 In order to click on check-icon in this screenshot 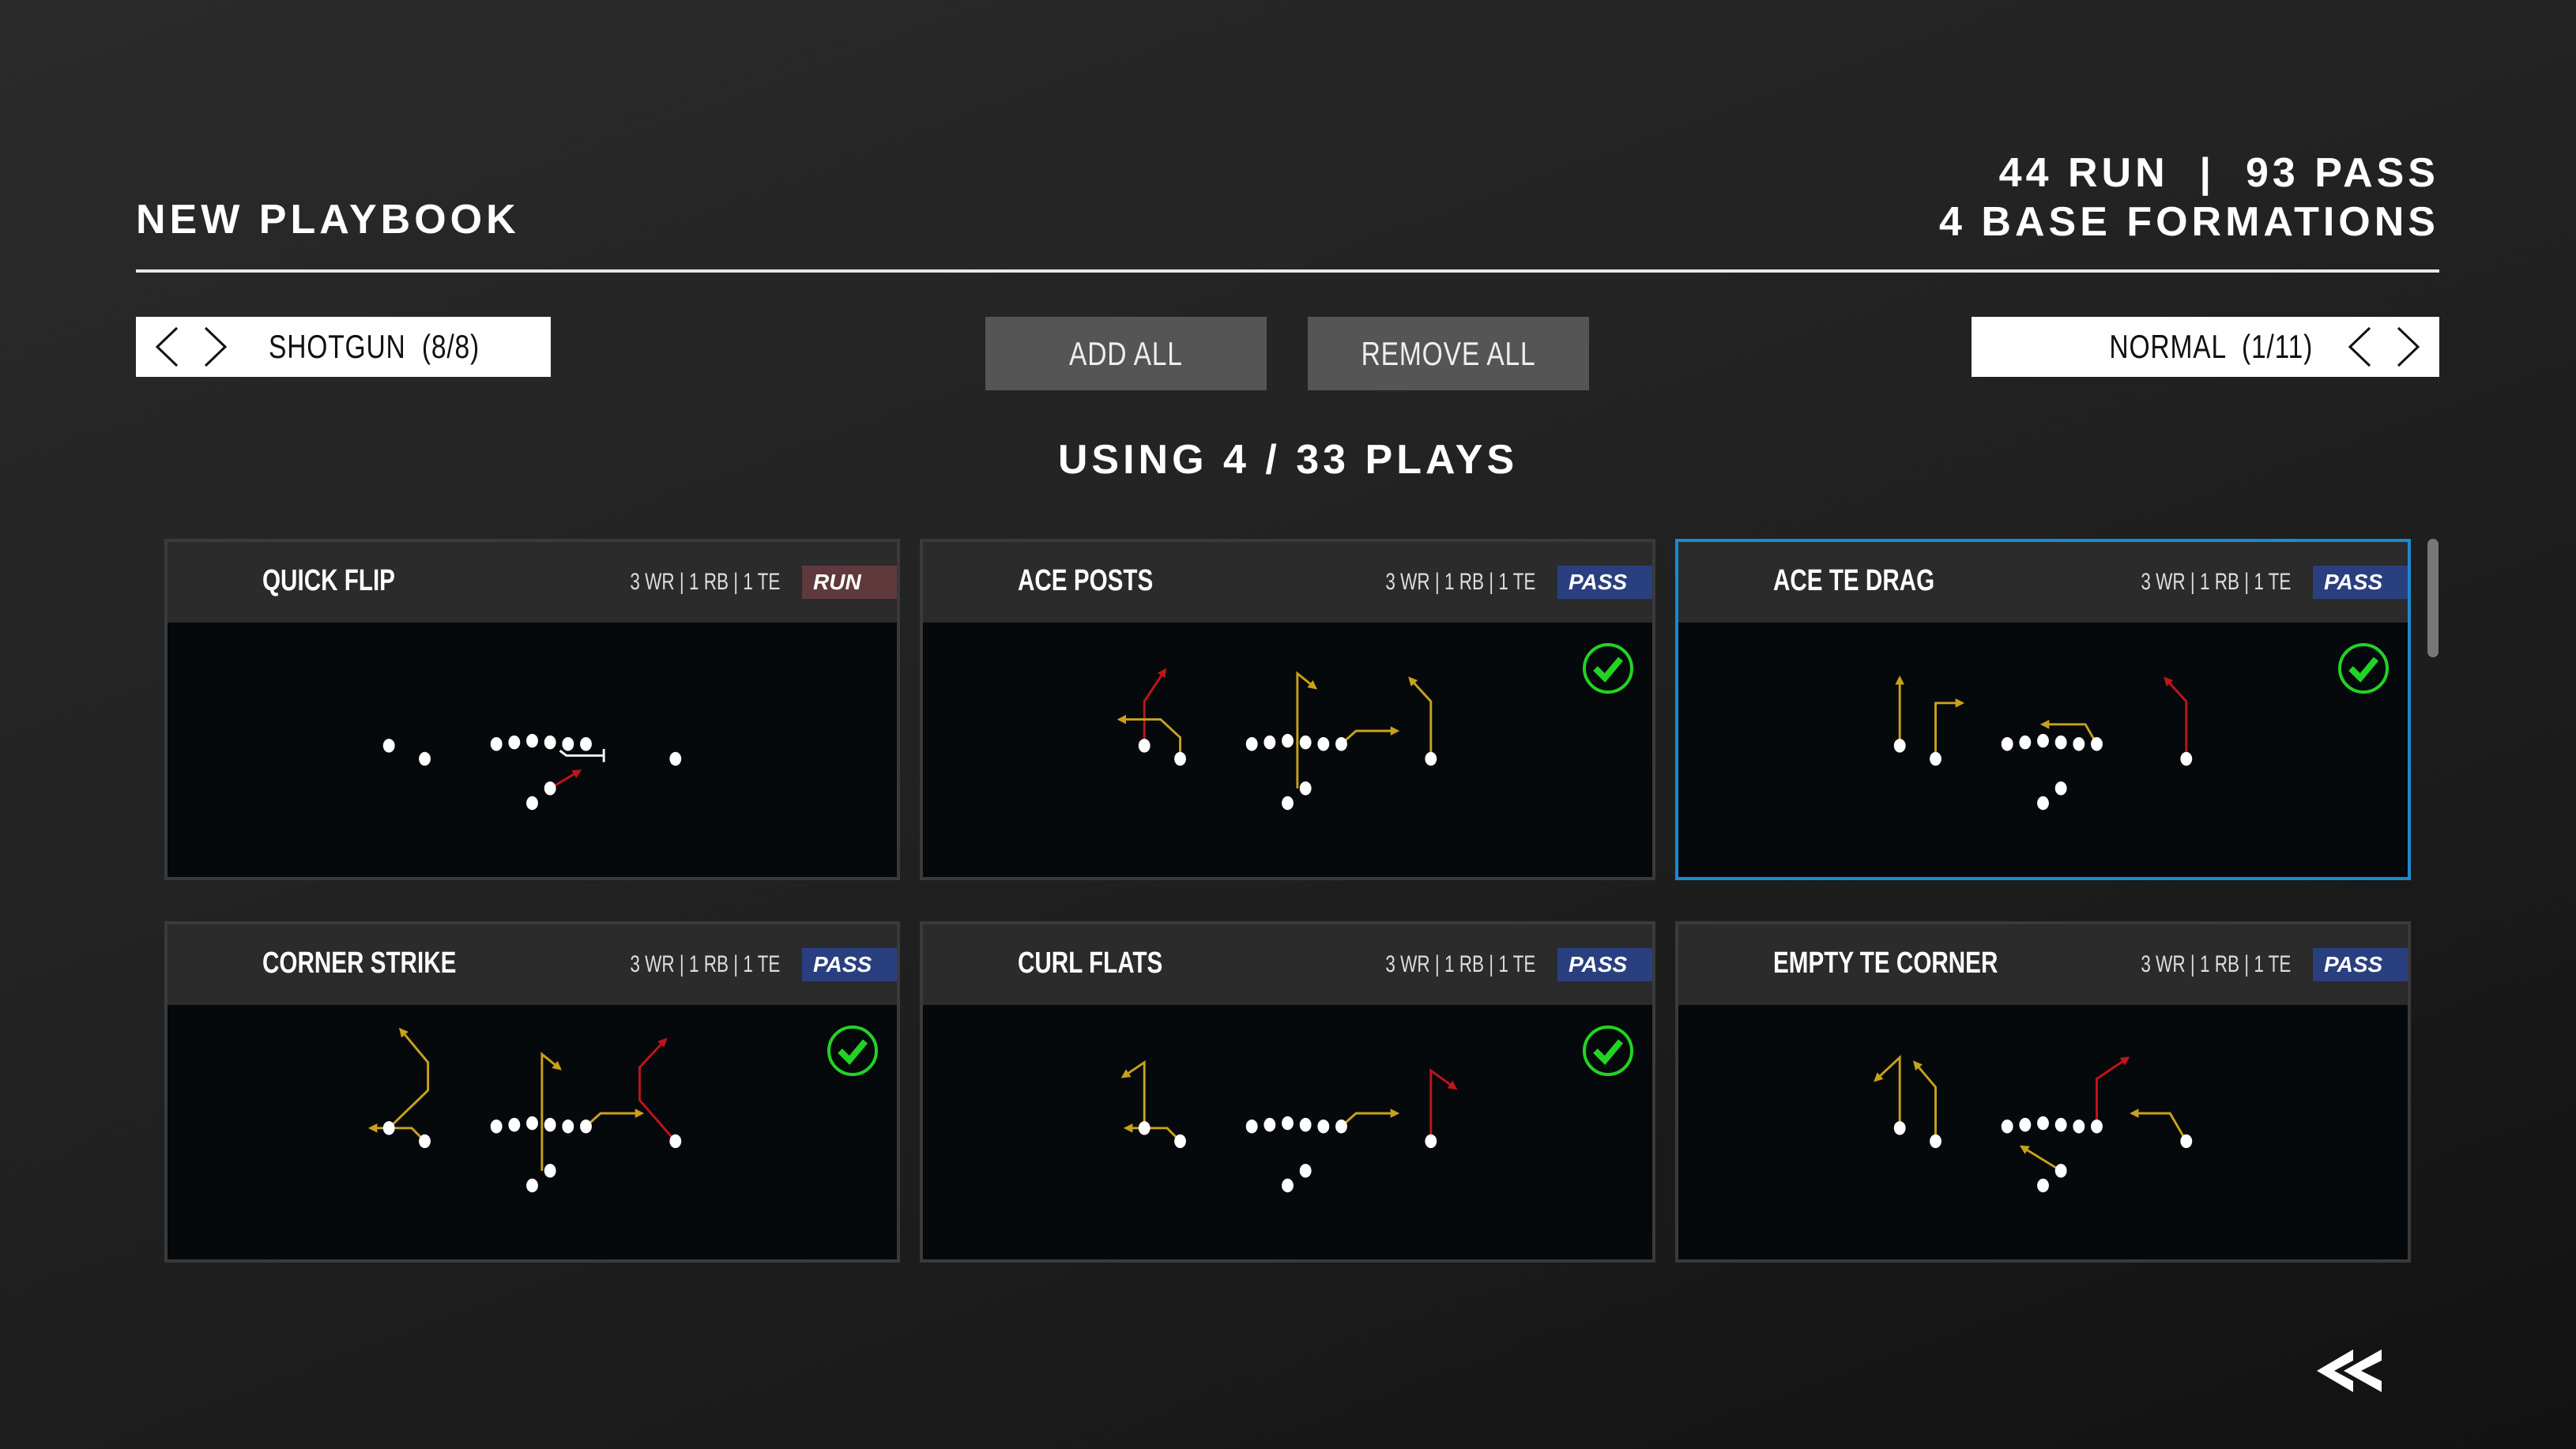, I will do `click(852, 1051)`.